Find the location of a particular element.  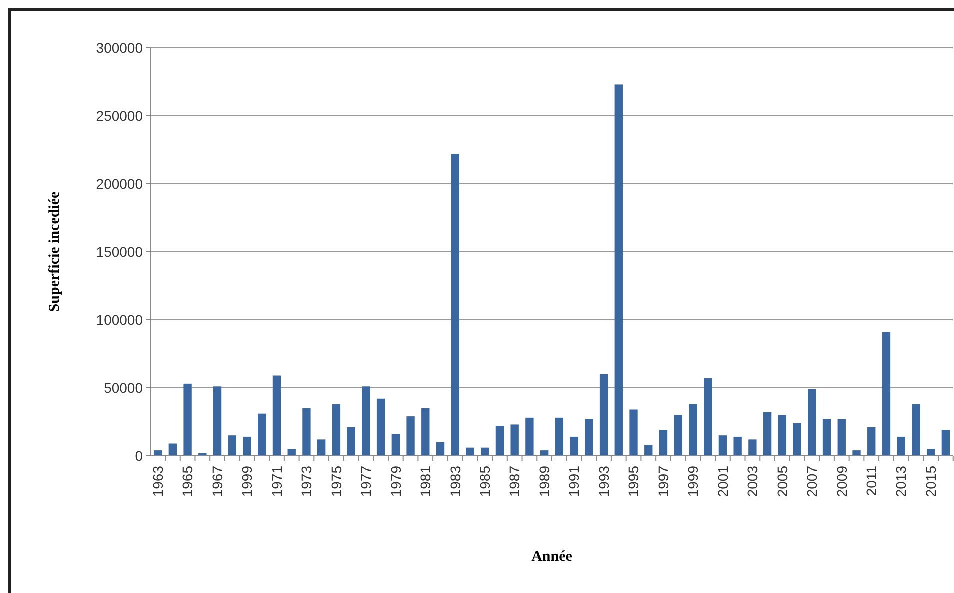

y-axis-title: Superficie incediée is located at coordinates (55, 251).